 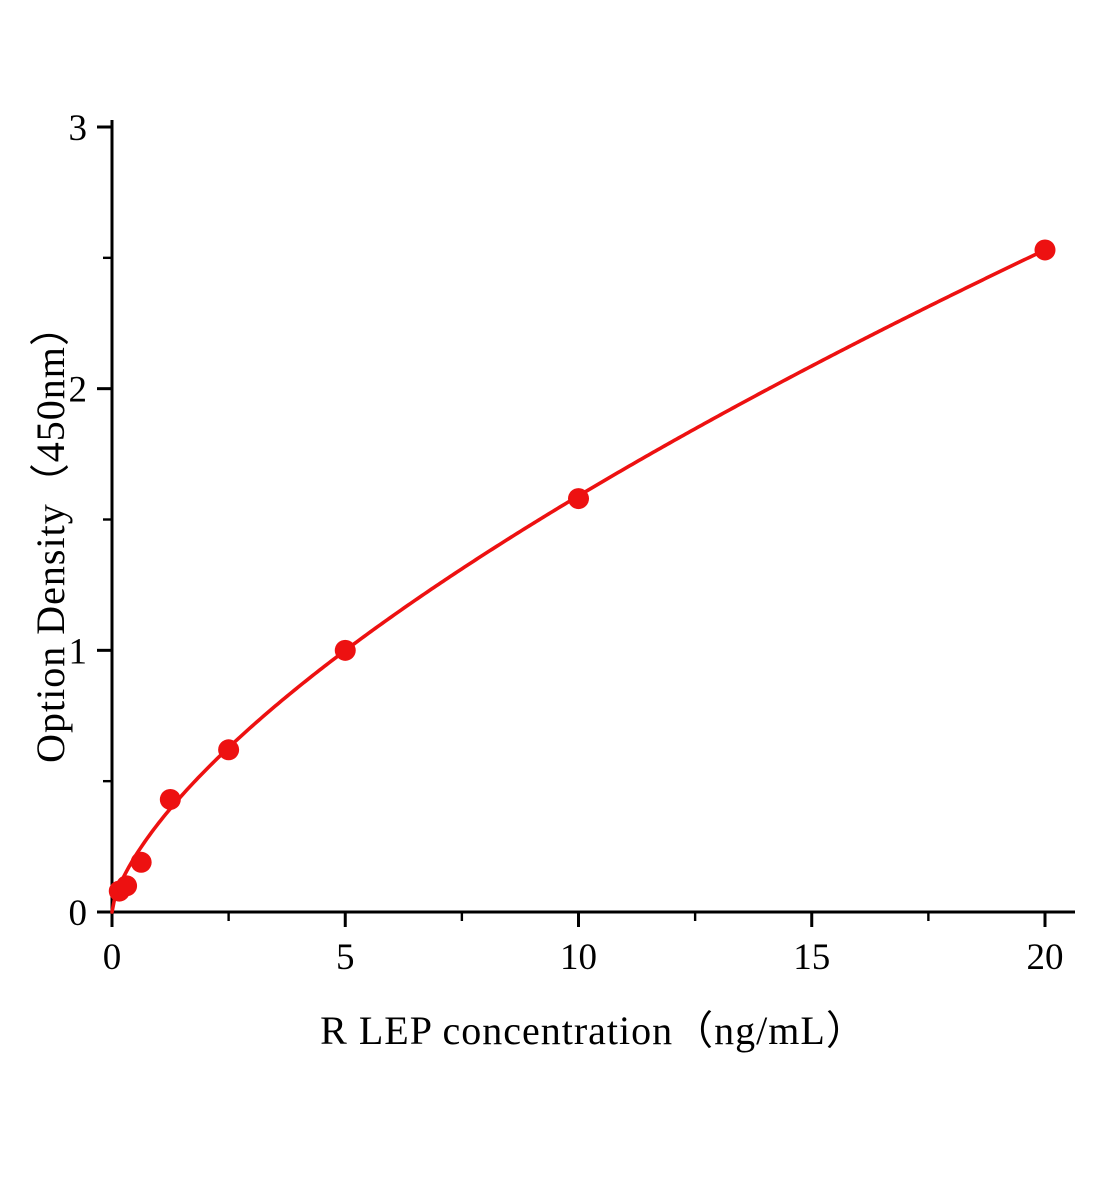 I want to click on y-axis-label: Option Density（450nm）, so click(x=50, y=534).